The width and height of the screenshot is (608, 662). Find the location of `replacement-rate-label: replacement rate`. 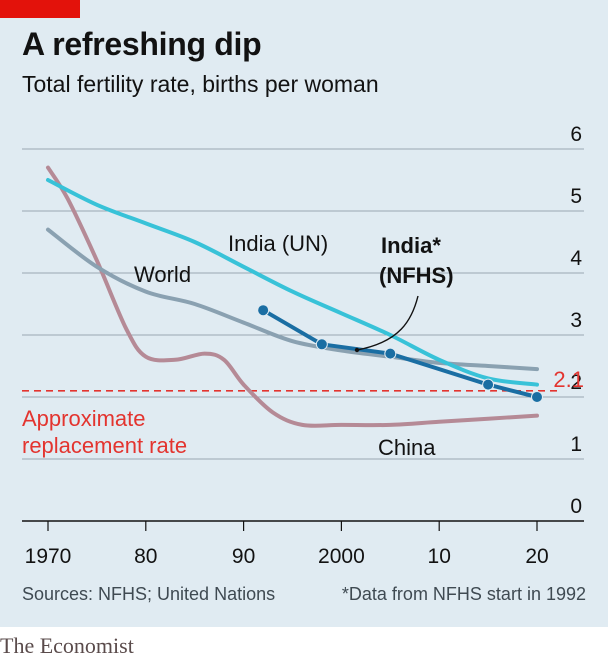

replacement-rate-label: replacement rate is located at coordinates (104, 445).